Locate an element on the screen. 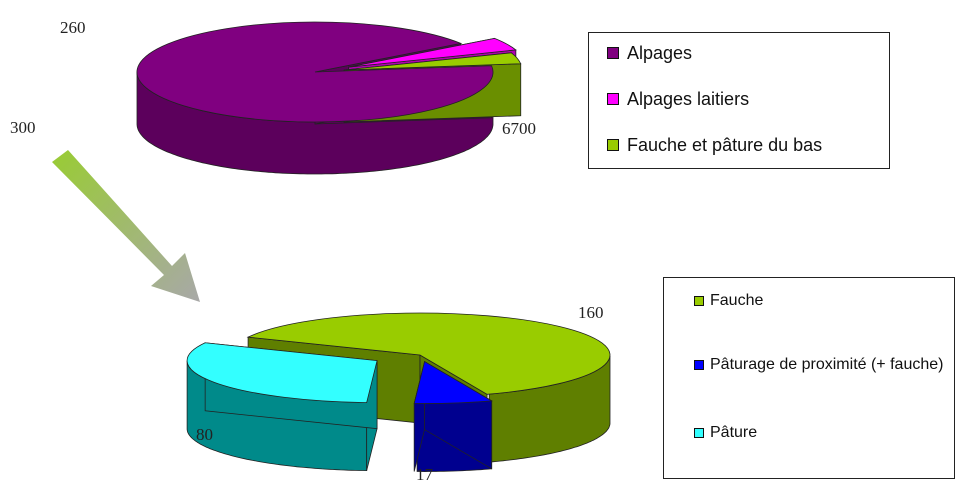 Image resolution: width=959 pixels, height=484 pixels. legend-label: Pâture is located at coordinates (734, 432).